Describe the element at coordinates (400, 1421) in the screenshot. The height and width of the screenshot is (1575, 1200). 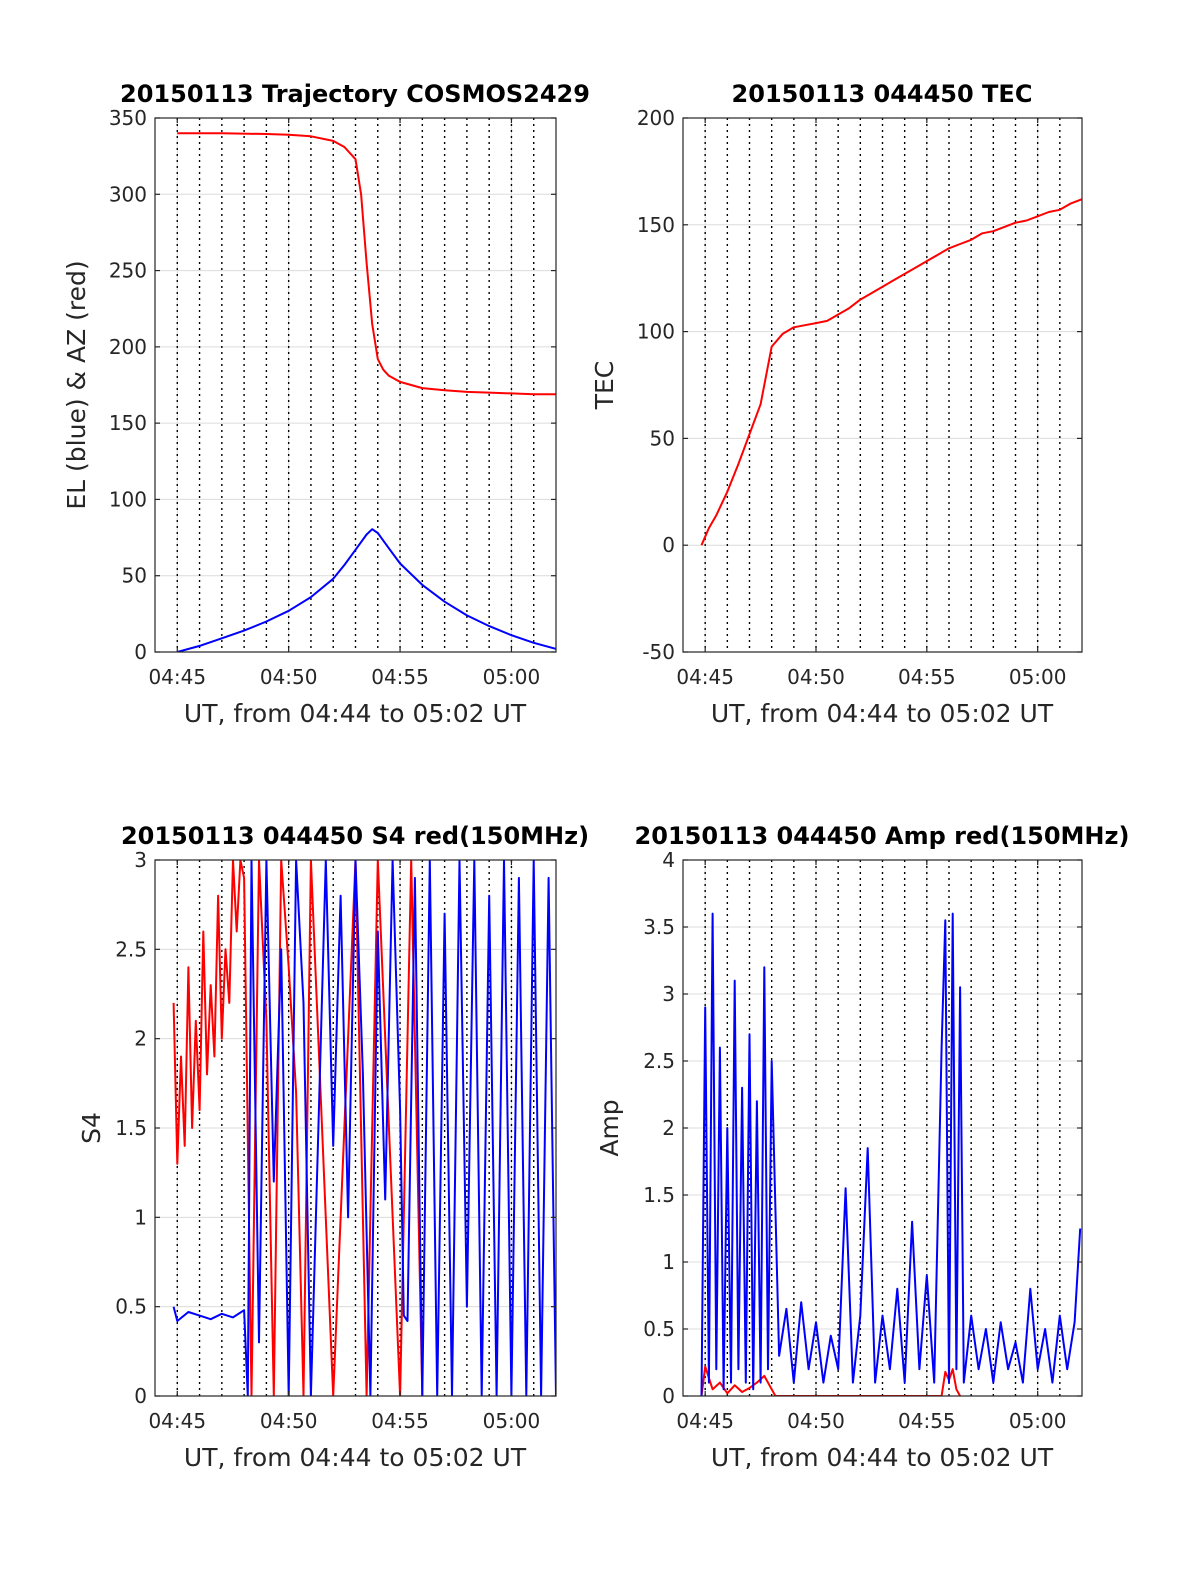
I see `s4-xtick-label-2: 04:55` at that location.